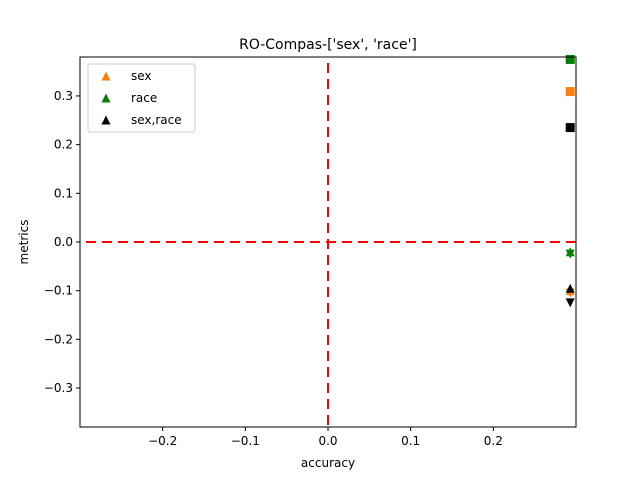 This screenshot has height=480, width=640. What do you see at coordinates (245, 441) in the screenshot?
I see `x-tick-label: −0.1` at bounding box center [245, 441].